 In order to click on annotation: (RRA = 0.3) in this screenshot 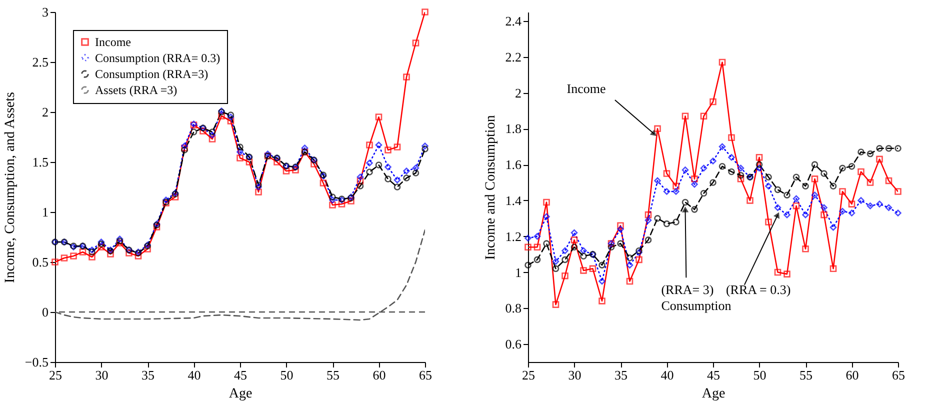, I will do `click(758, 289)`.